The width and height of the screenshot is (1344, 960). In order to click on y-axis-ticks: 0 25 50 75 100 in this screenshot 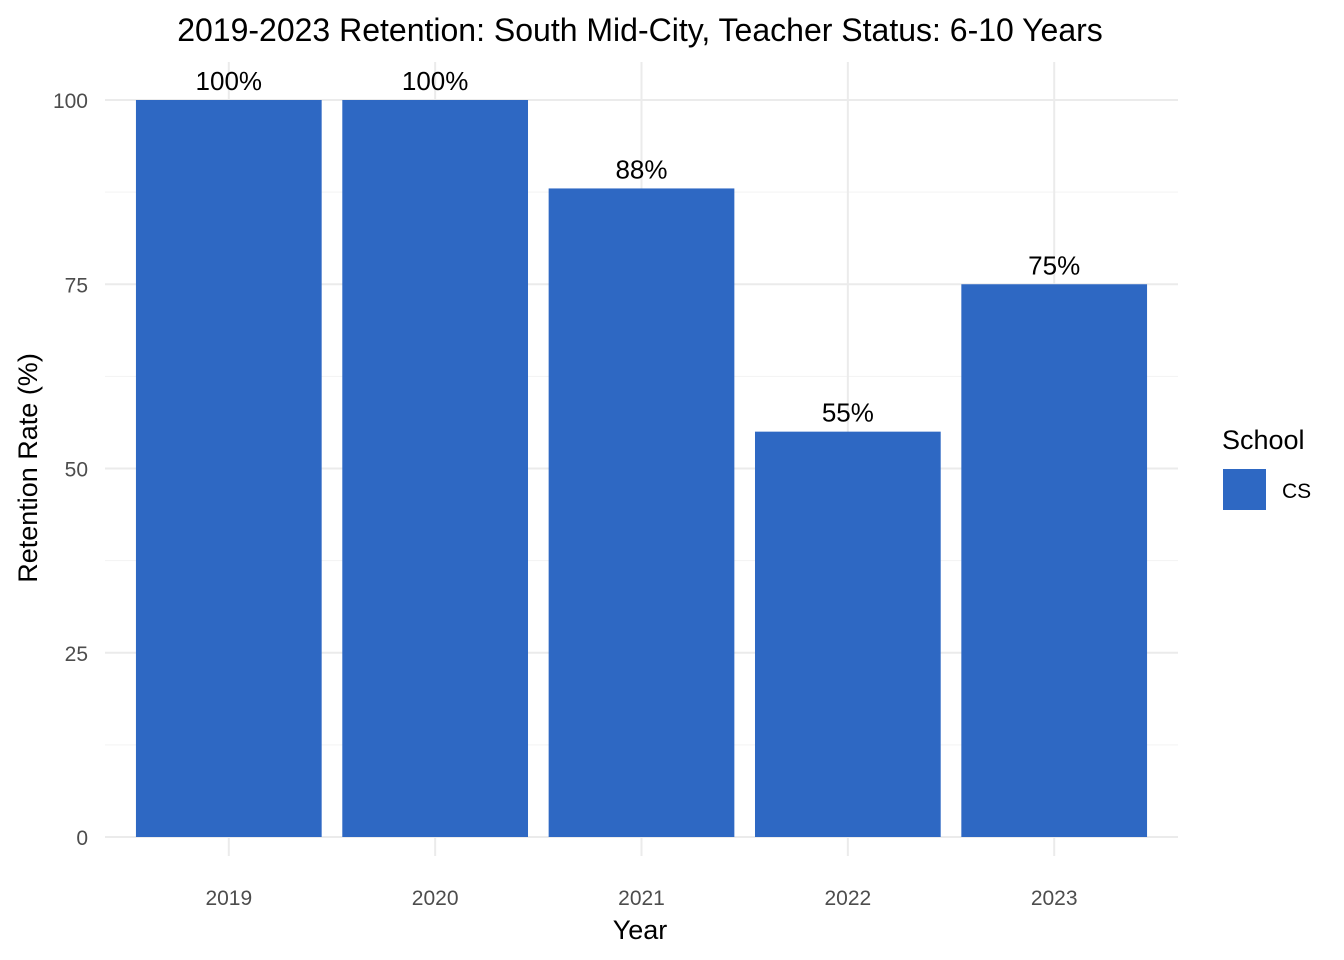, I will do `click(70, 470)`.